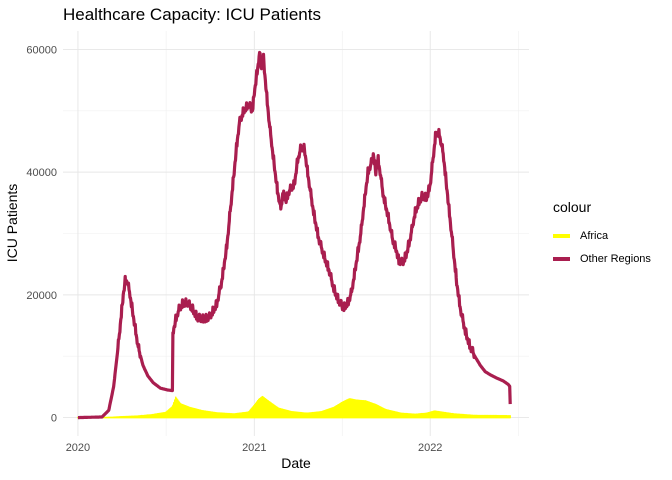 The width and height of the screenshot is (672, 480). What do you see at coordinates (254, 448) in the screenshot?
I see `x-tick-label: 2021` at bounding box center [254, 448].